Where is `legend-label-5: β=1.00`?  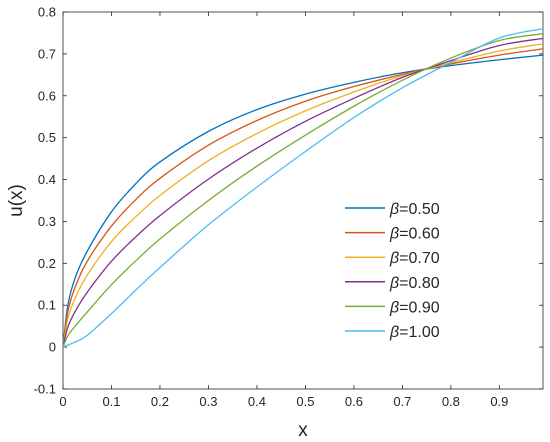 legend-label-5: β=1.00 is located at coordinates (414, 332).